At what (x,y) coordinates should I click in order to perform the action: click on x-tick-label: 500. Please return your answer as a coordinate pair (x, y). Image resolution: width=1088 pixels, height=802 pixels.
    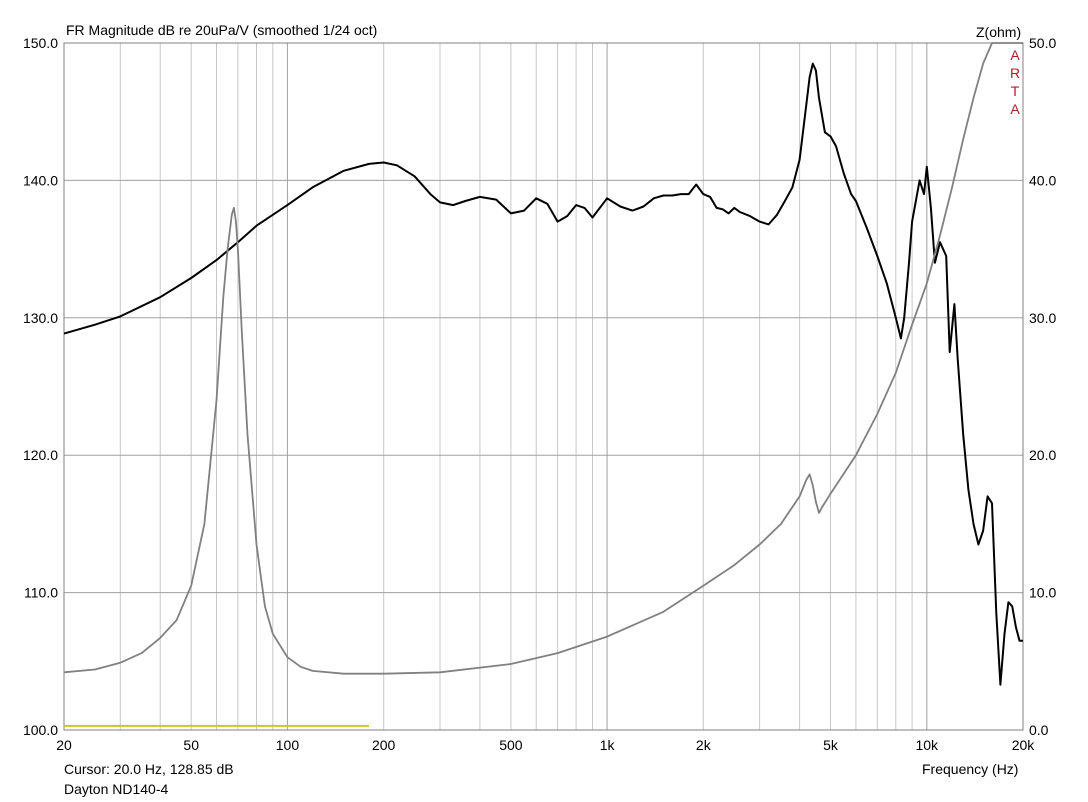
    Looking at the image, I should click on (511, 745).